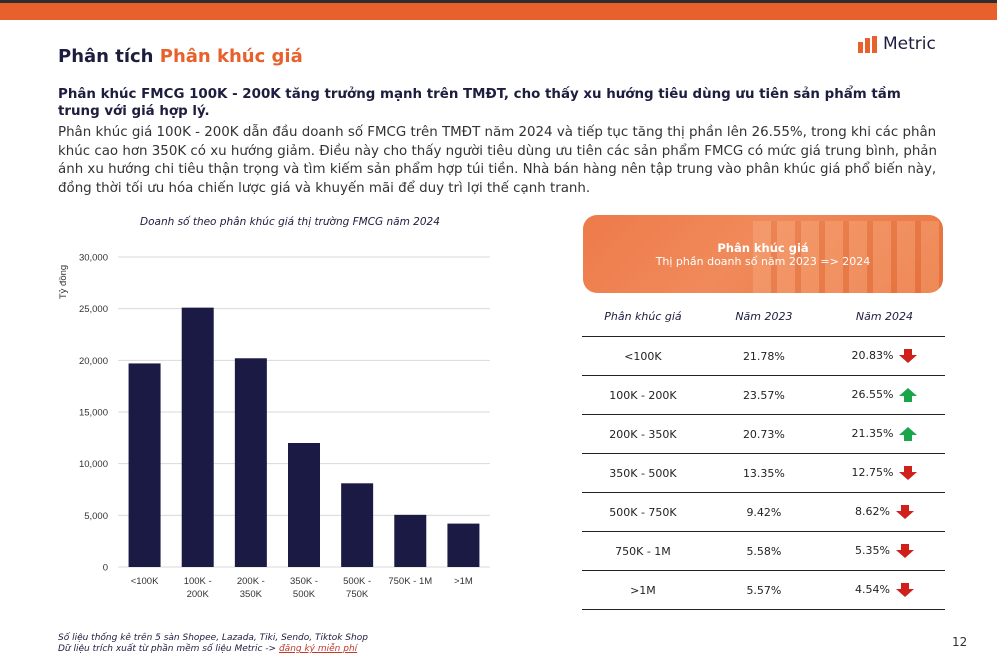 Image resolution: width=997 pixels, height=668 pixels. Describe the element at coordinates (93, 413) in the screenshot. I see `y-tick-label: 15,000` at that location.